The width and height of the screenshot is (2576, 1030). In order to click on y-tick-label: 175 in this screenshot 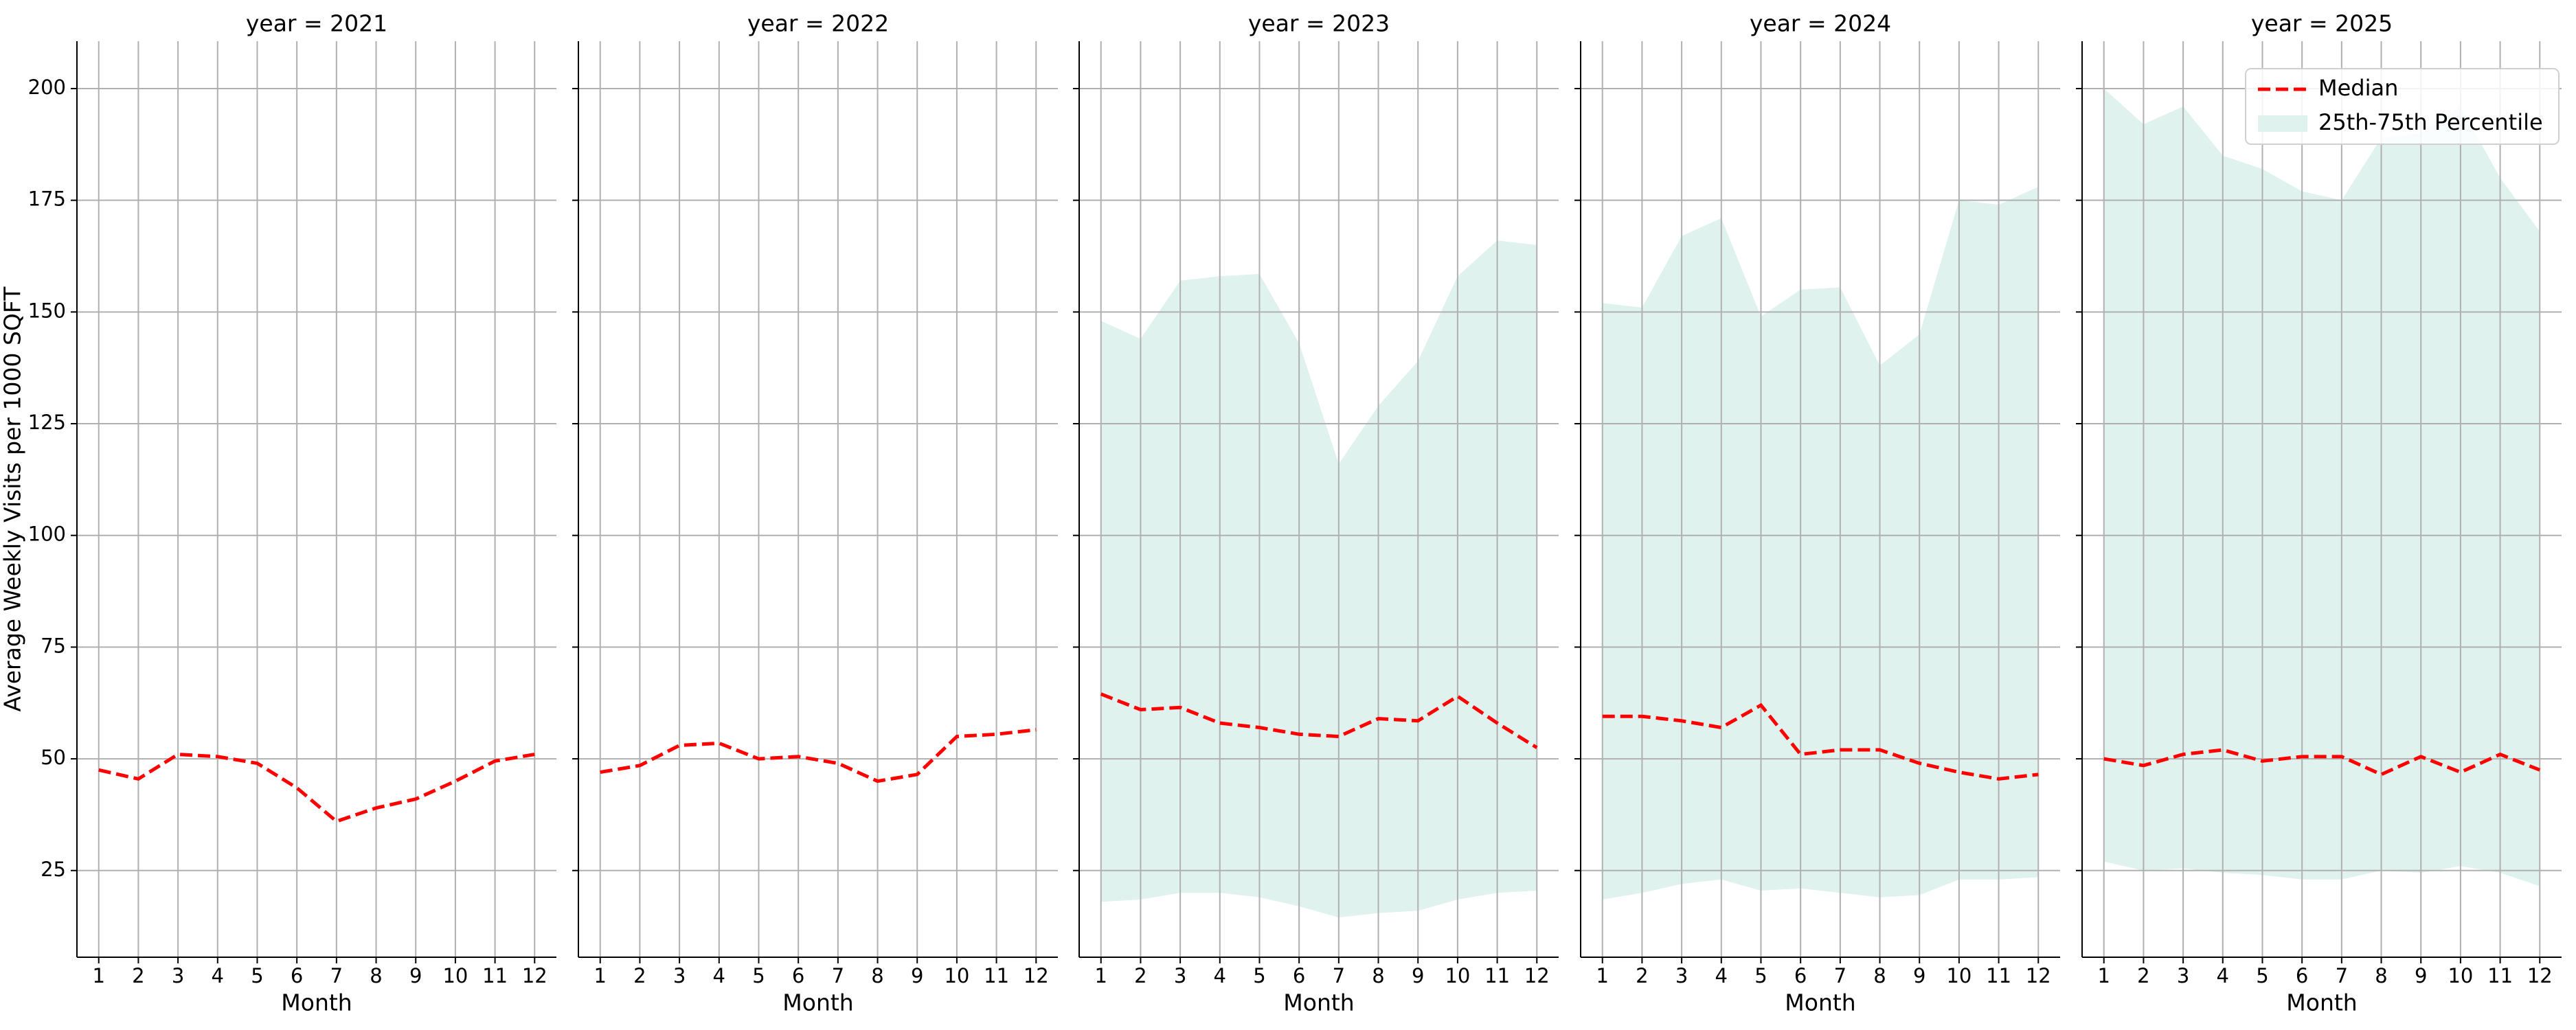, I will do `click(47, 199)`.